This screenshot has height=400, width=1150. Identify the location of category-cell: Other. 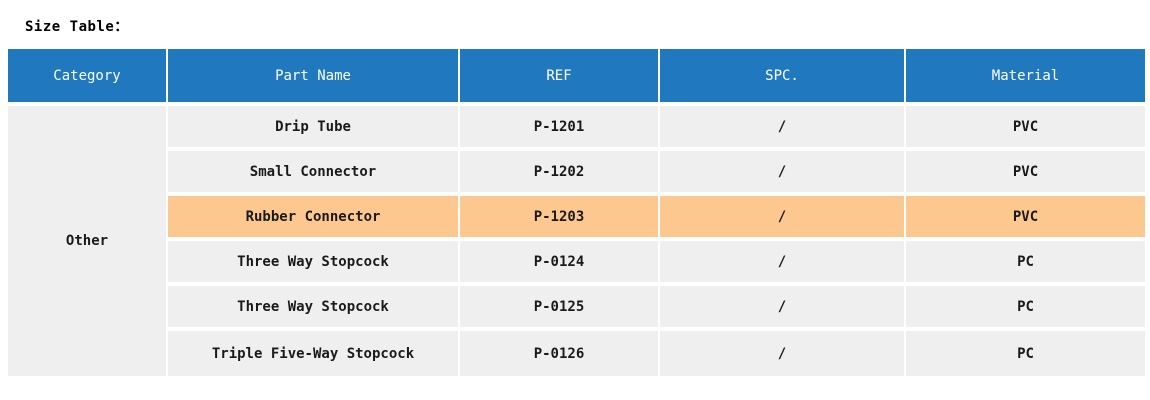
(88, 241).